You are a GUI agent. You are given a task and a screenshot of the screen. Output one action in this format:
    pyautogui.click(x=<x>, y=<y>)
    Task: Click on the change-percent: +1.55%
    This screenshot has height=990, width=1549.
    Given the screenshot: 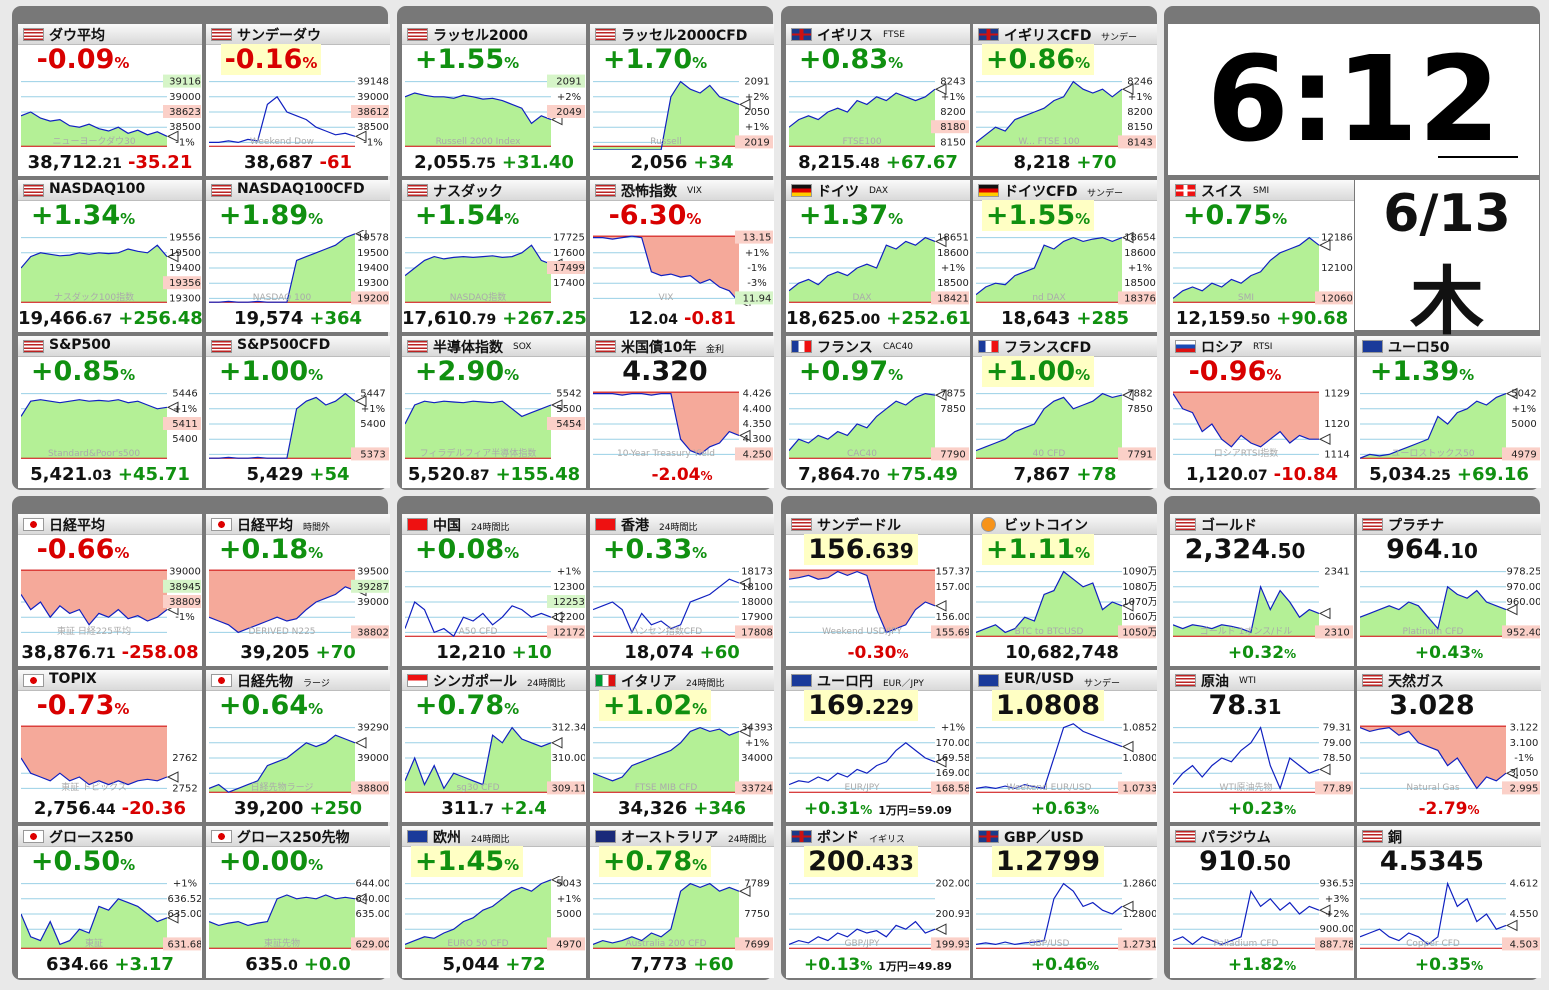 What is the action you would take?
    pyautogui.click(x=467, y=59)
    